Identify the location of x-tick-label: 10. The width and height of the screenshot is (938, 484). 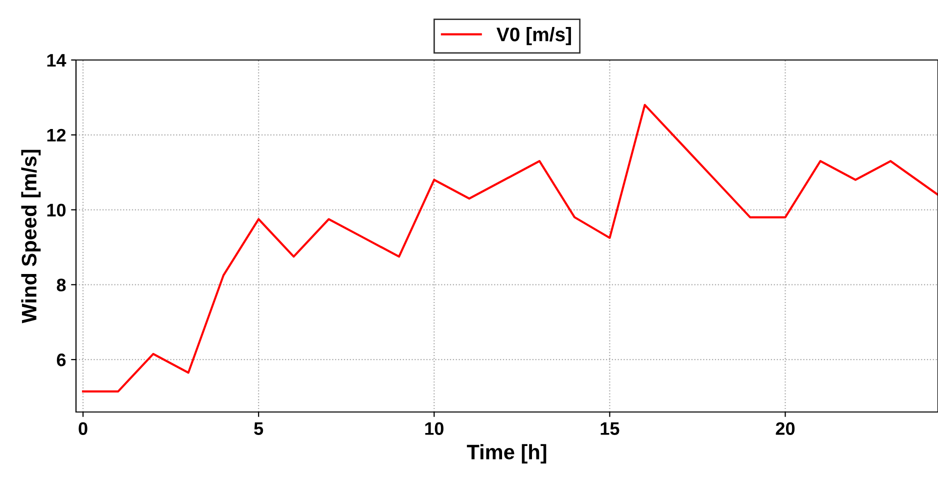
(434, 428).